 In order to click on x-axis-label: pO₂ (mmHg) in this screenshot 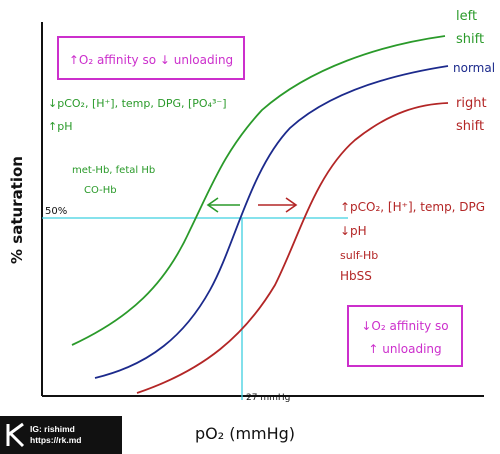, I will do `click(245, 433)`.